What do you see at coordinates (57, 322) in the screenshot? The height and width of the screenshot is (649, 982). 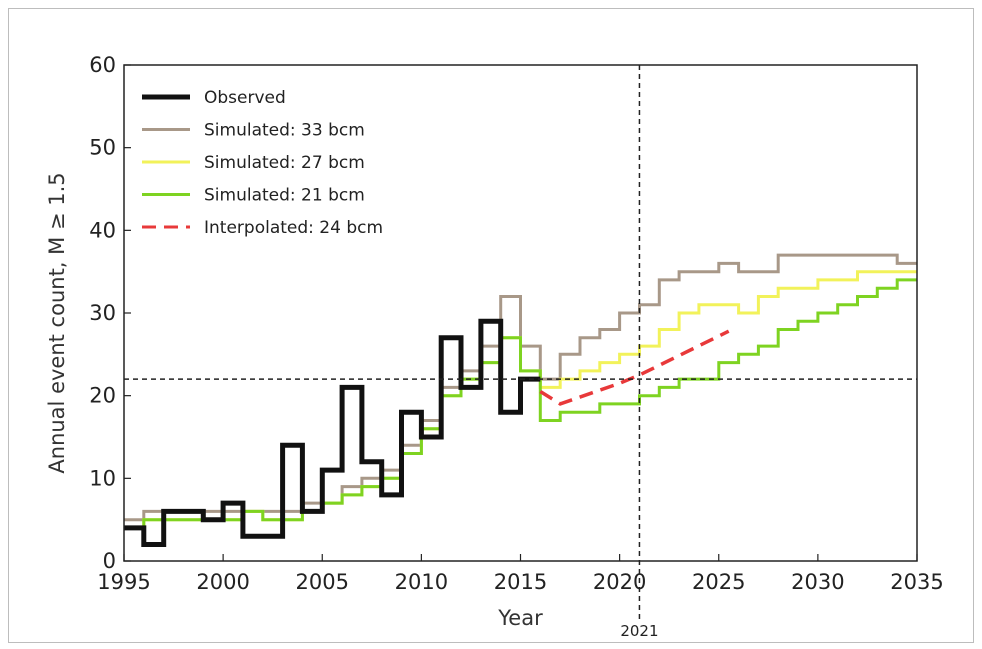 I see `y-axis-label: Annual event count, M ≥ 1.5` at bounding box center [57, 322].